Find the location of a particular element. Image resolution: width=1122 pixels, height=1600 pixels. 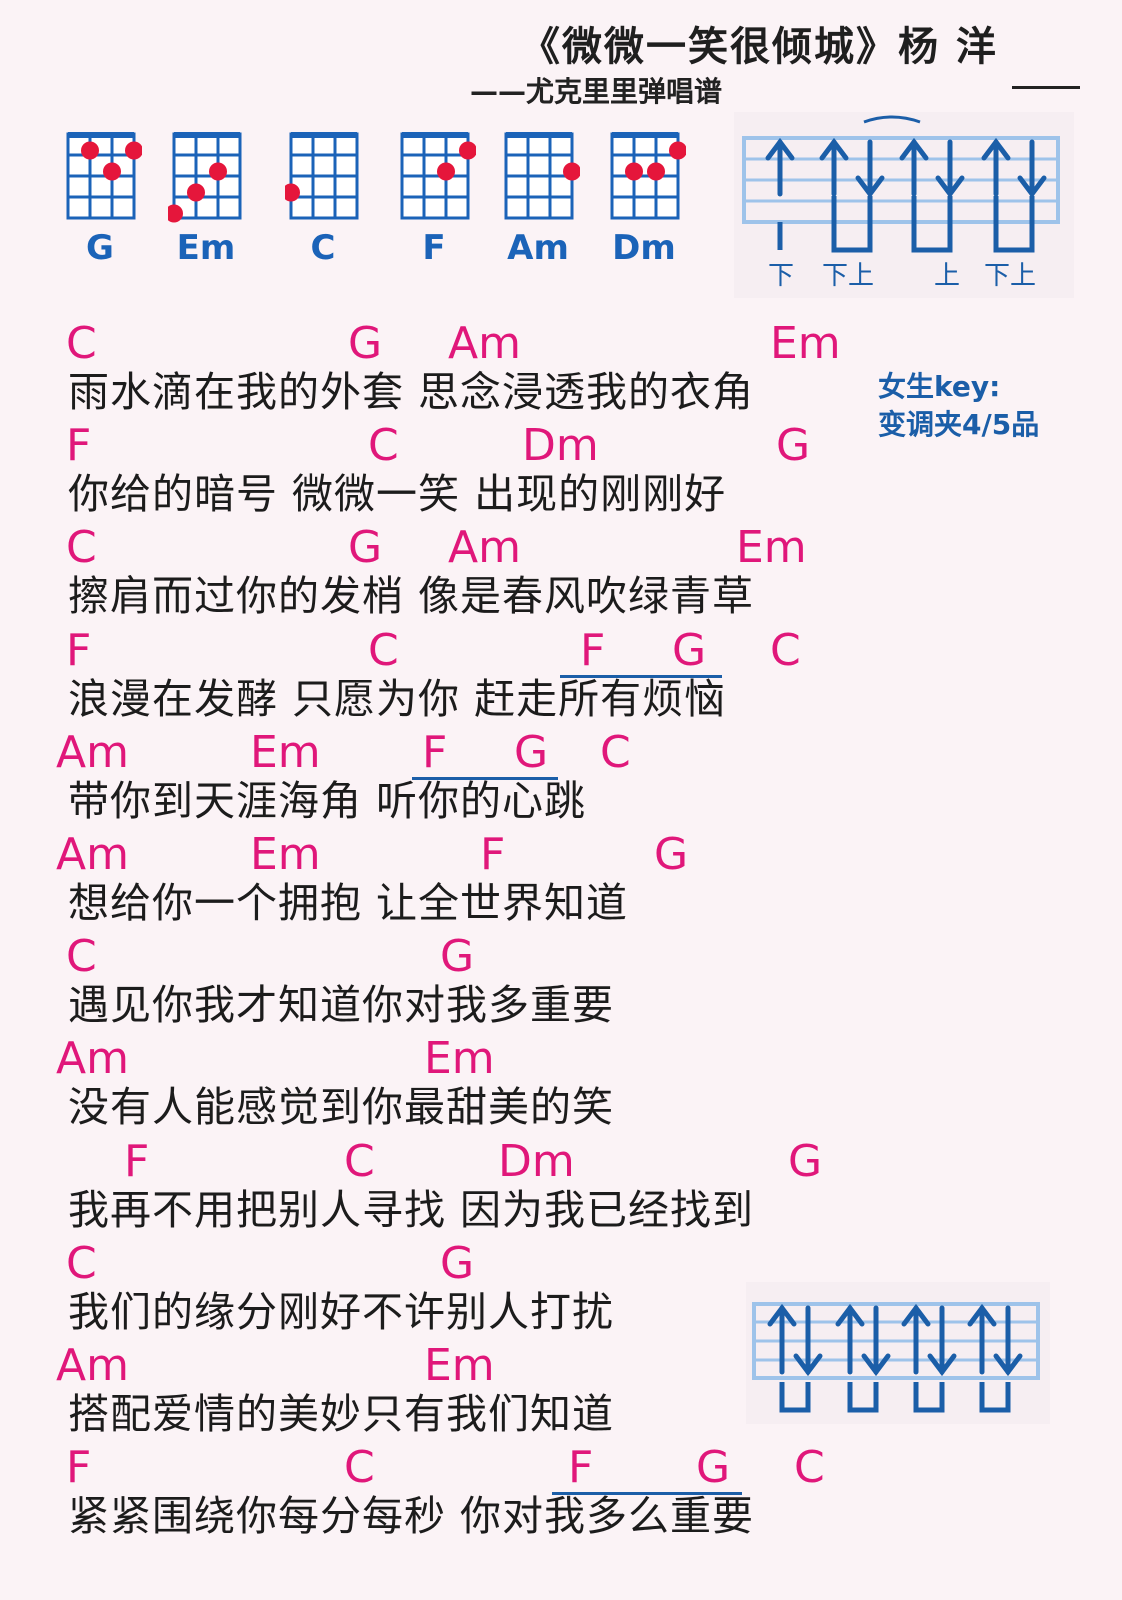

chord-diagram-label: Em is located at coordinates (206, 248).